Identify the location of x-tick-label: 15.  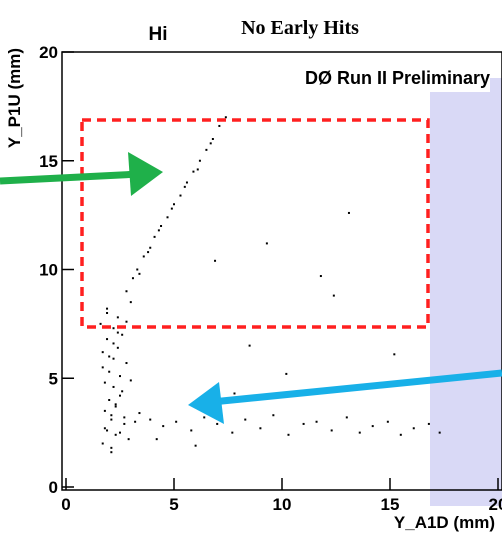
(390, 504).